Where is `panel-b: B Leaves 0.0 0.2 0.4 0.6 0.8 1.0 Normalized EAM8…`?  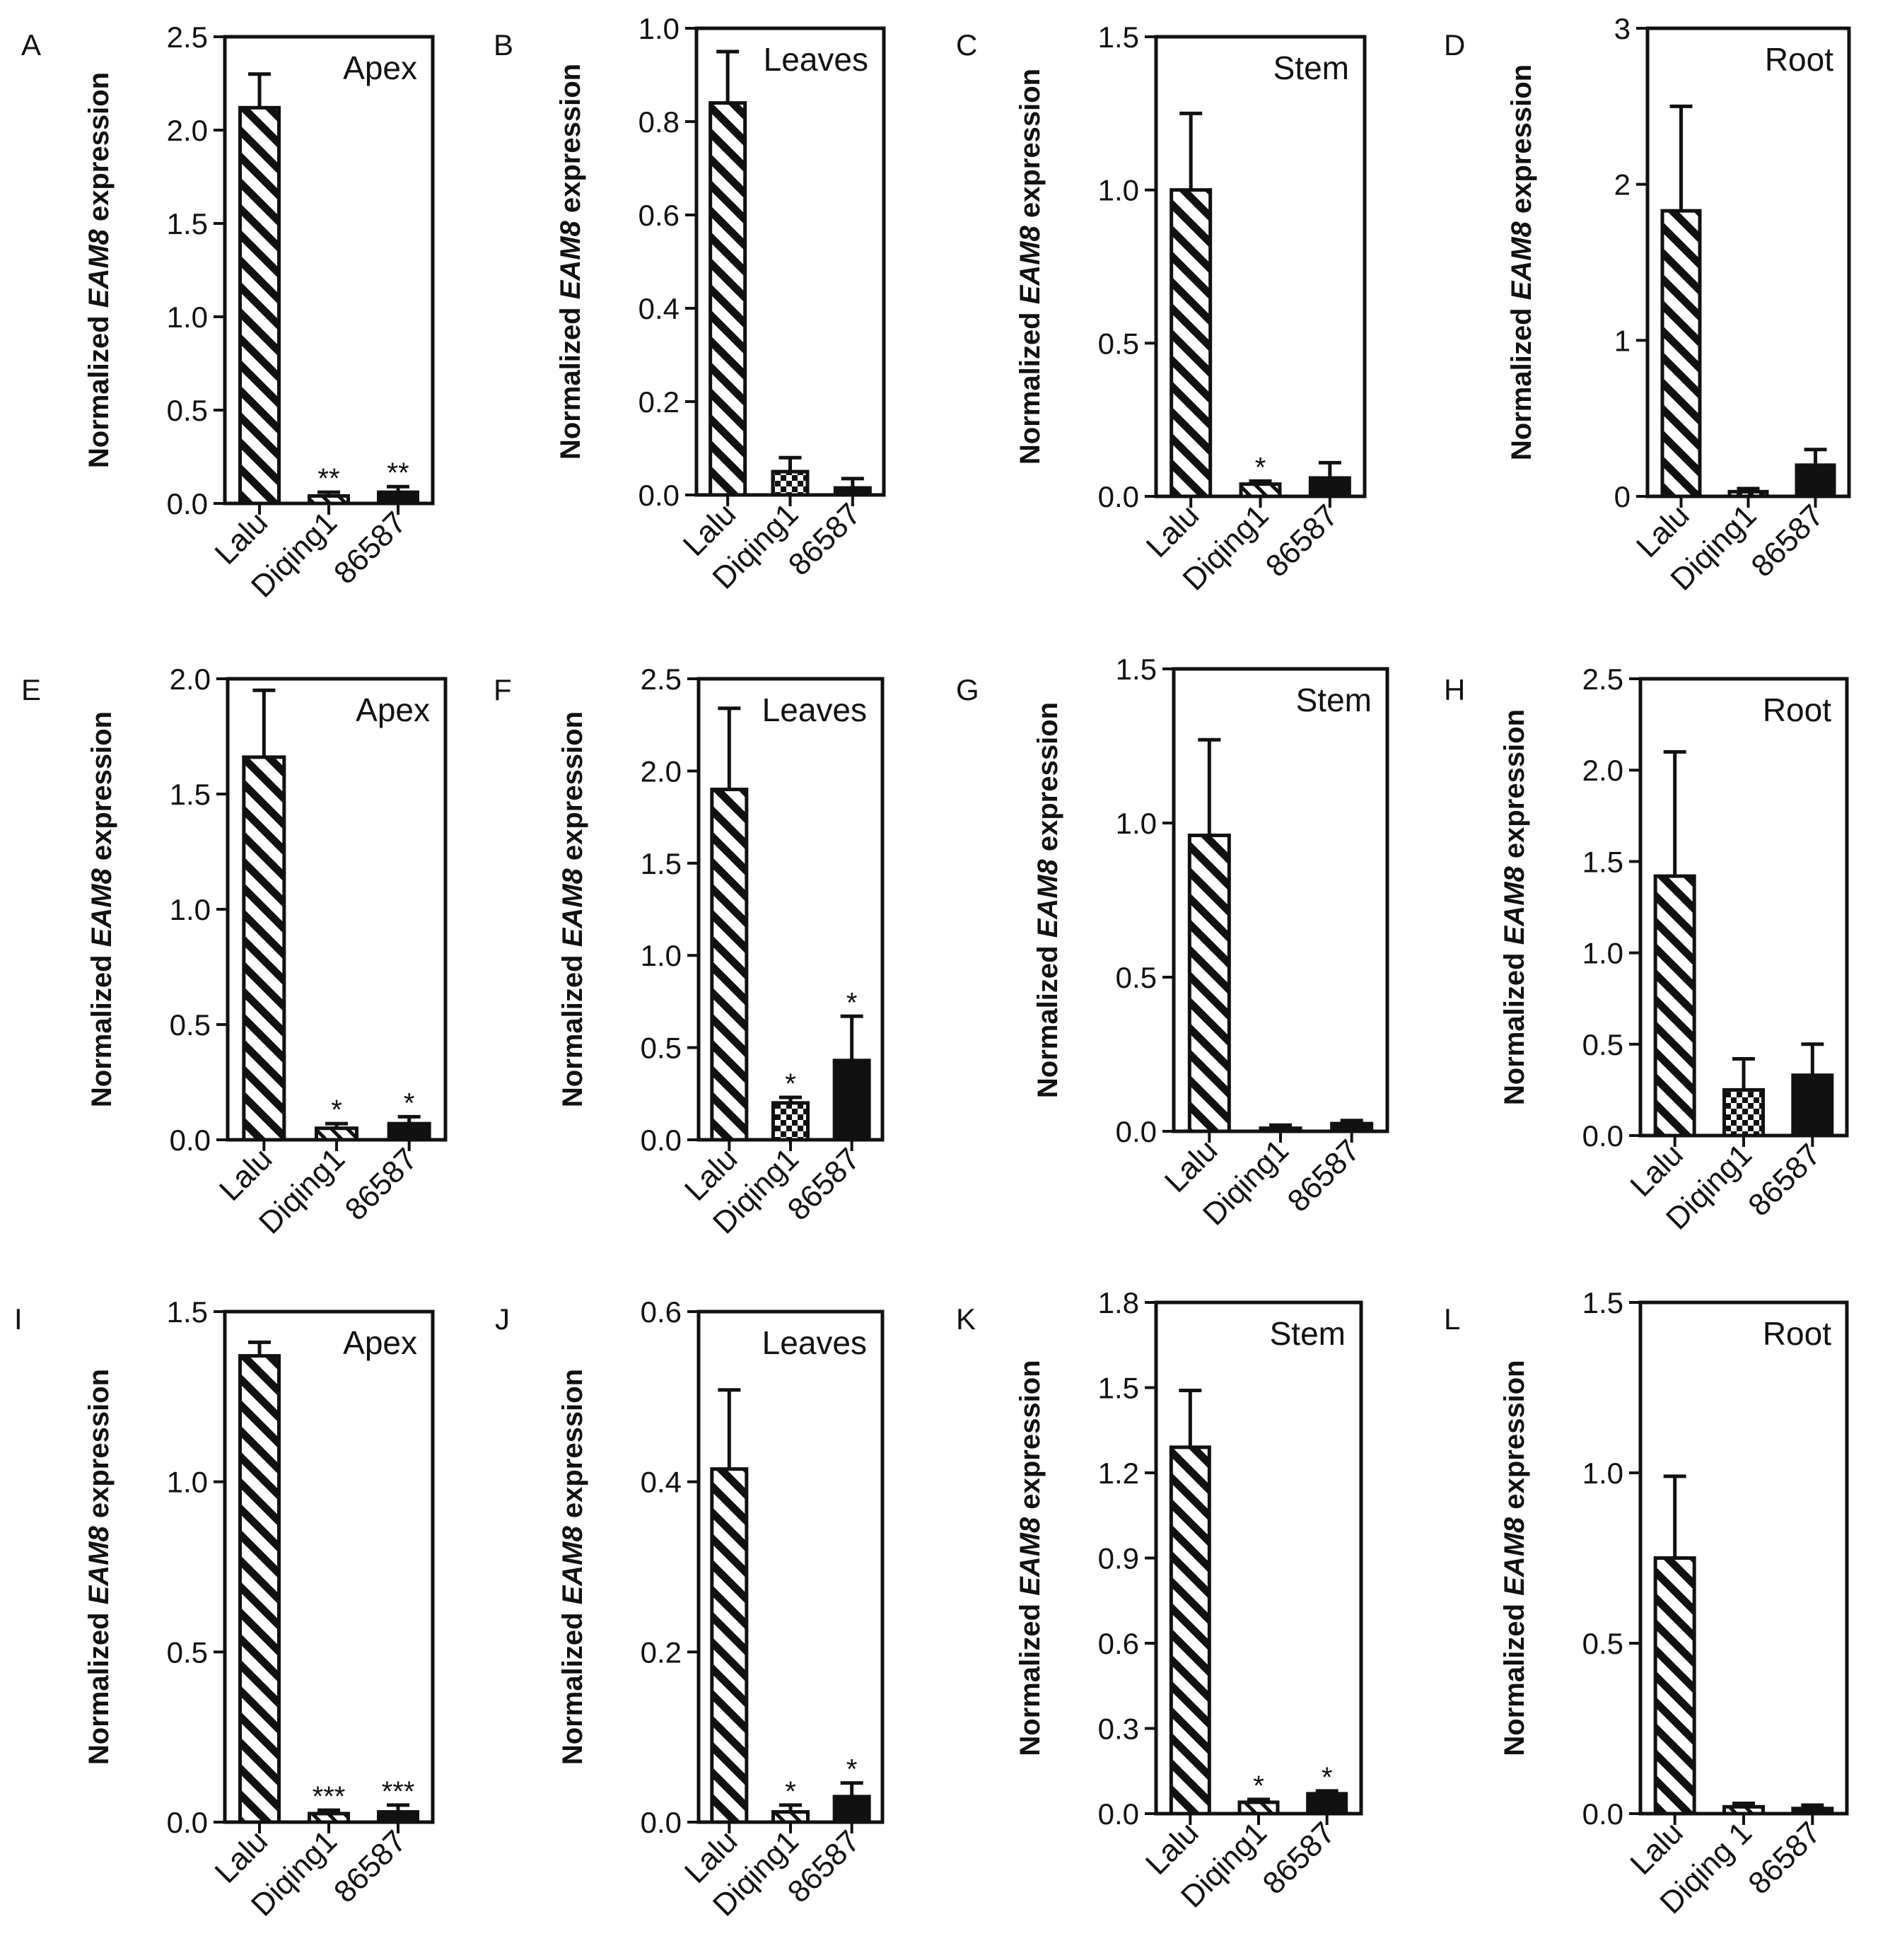
panel-b: B Leaves 0.0 0.2 0.4 0.6 0.8 1.0 Normalized EAM8… is located at coordinates (690, 304).